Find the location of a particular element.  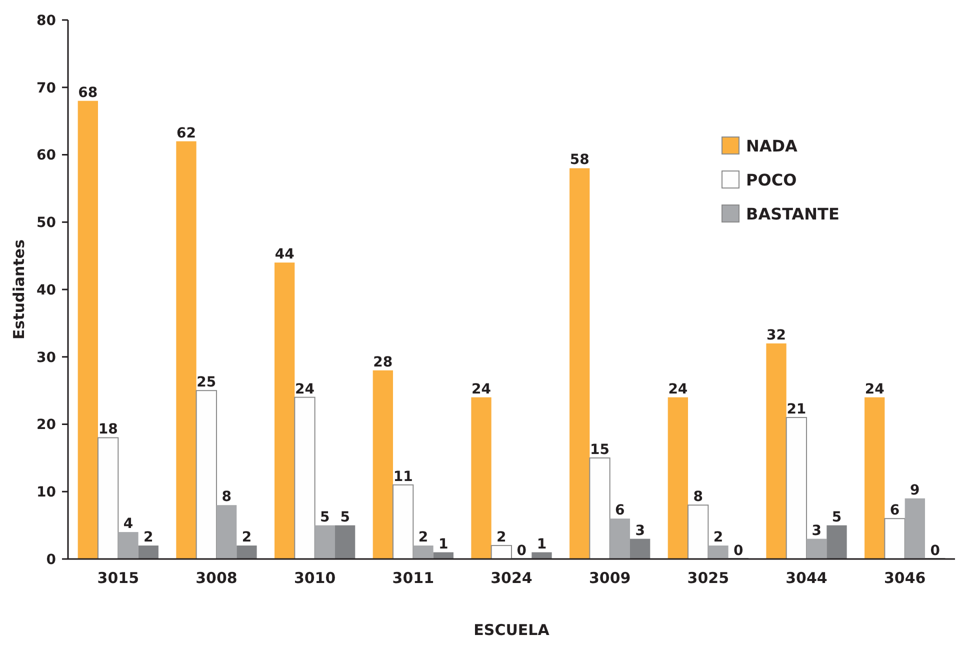

legend-label: BASTANTE is located at coordinates (793, 214).